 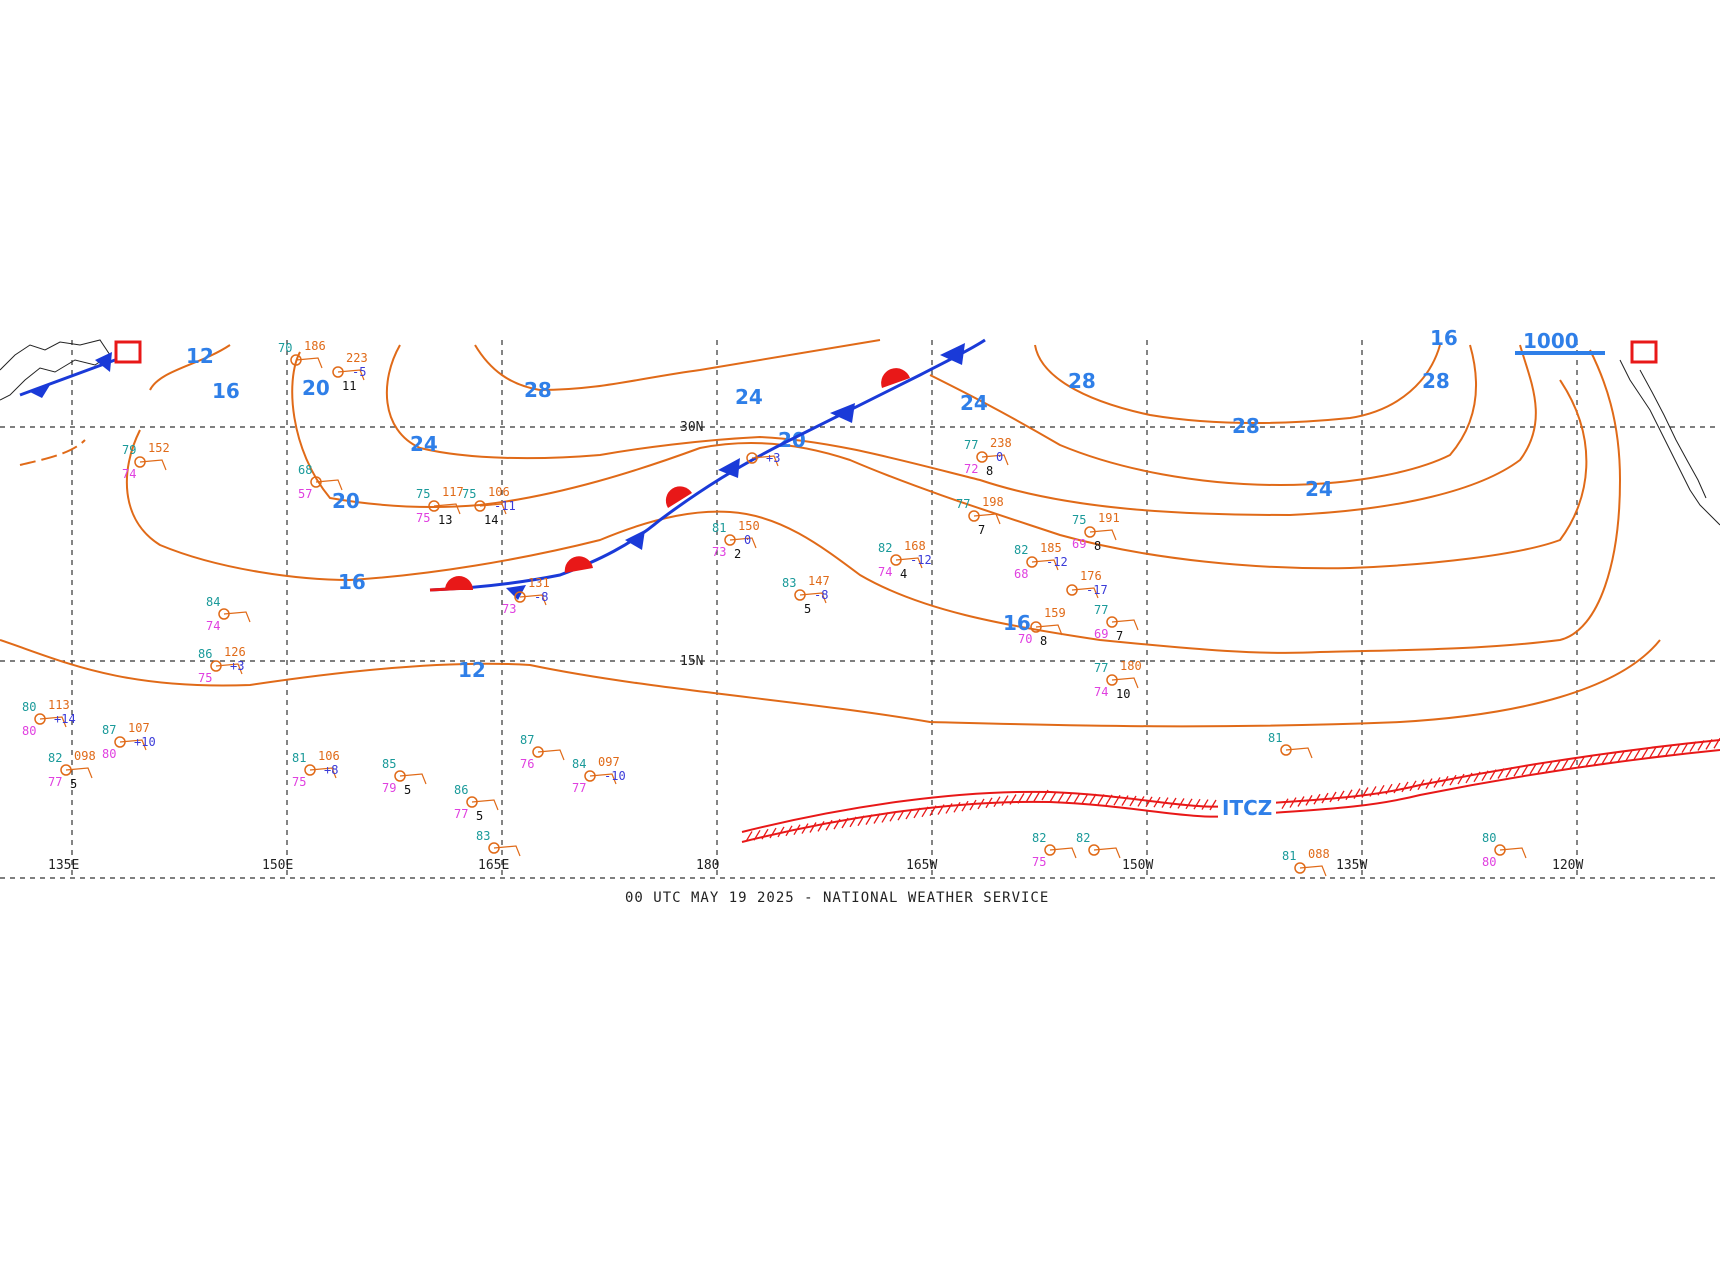 I want to click on station-pressure: 198, so click(x=993, y=502).